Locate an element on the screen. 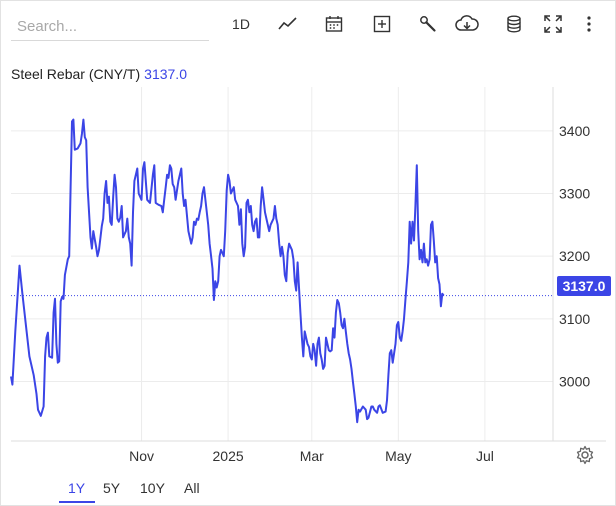  wrench-icon is located at coordinates (428, 24).